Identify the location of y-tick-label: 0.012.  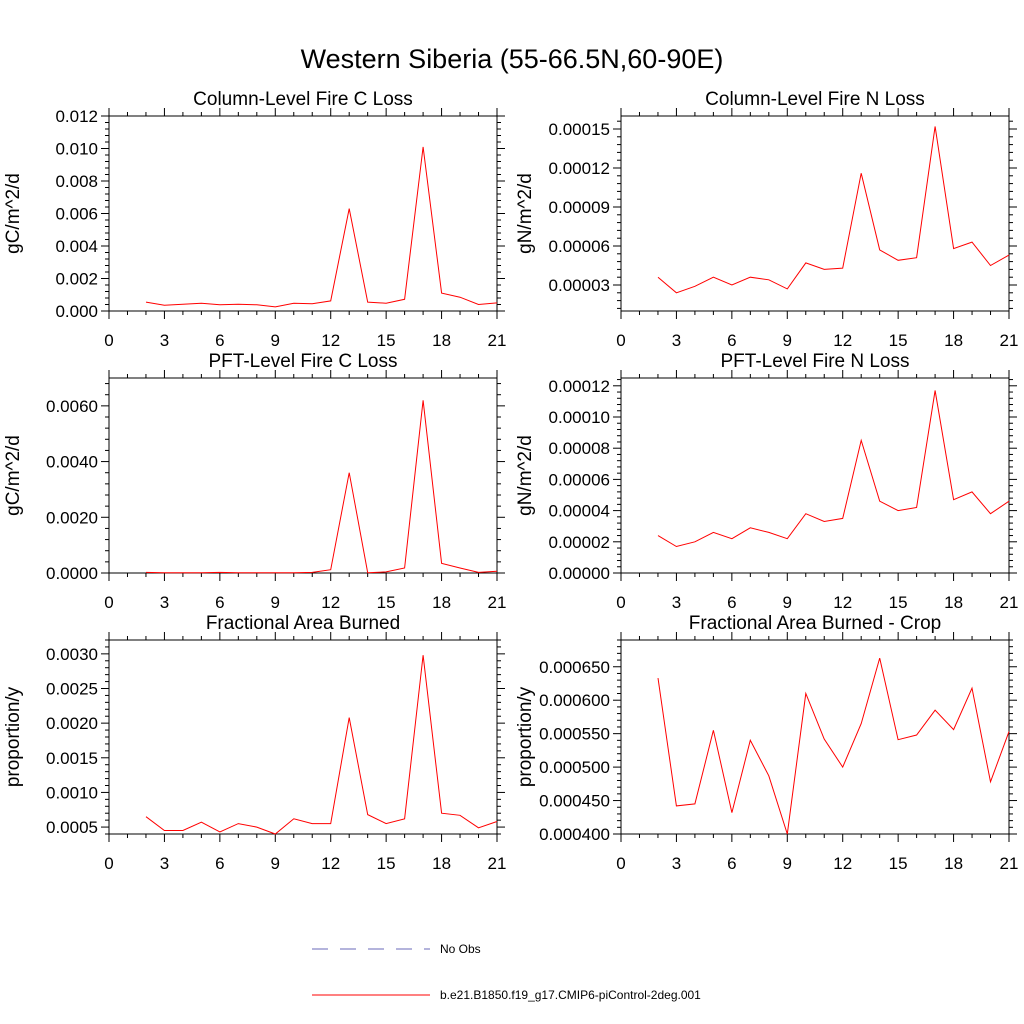
(76, 116).